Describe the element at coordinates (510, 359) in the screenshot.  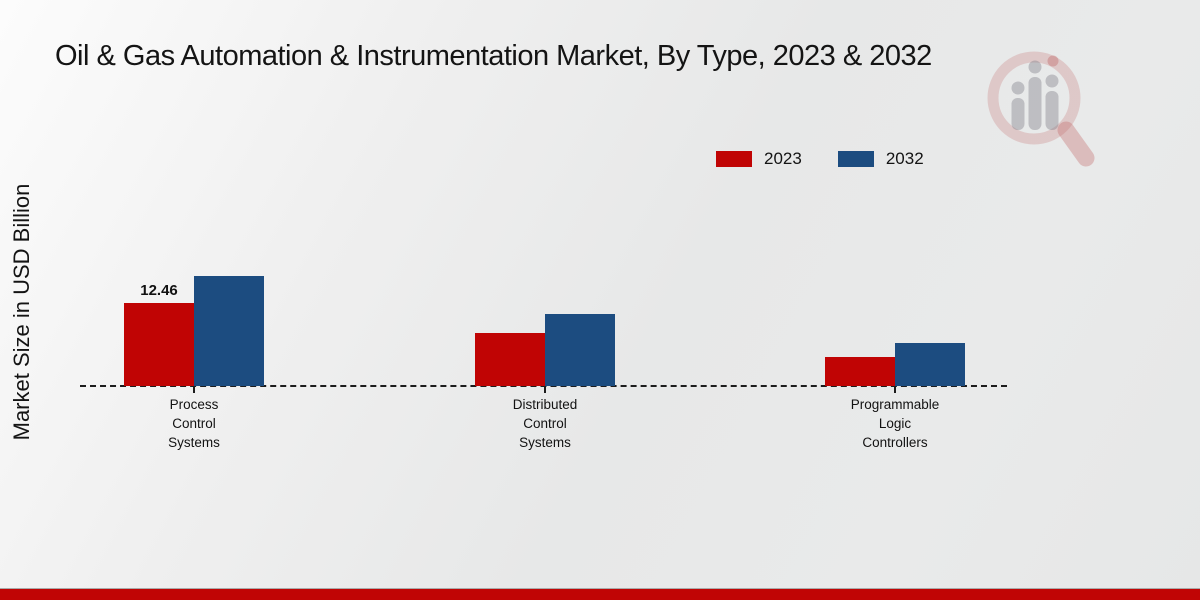
I see `bar-2023-group2` at that location.